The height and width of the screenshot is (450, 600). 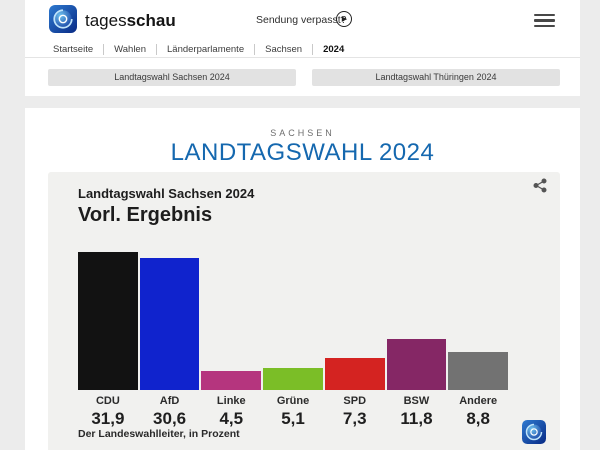 What do you see at coordinates (302, 57) in the screenshot?
I see `header-divider` at bounding box center [302, 57].